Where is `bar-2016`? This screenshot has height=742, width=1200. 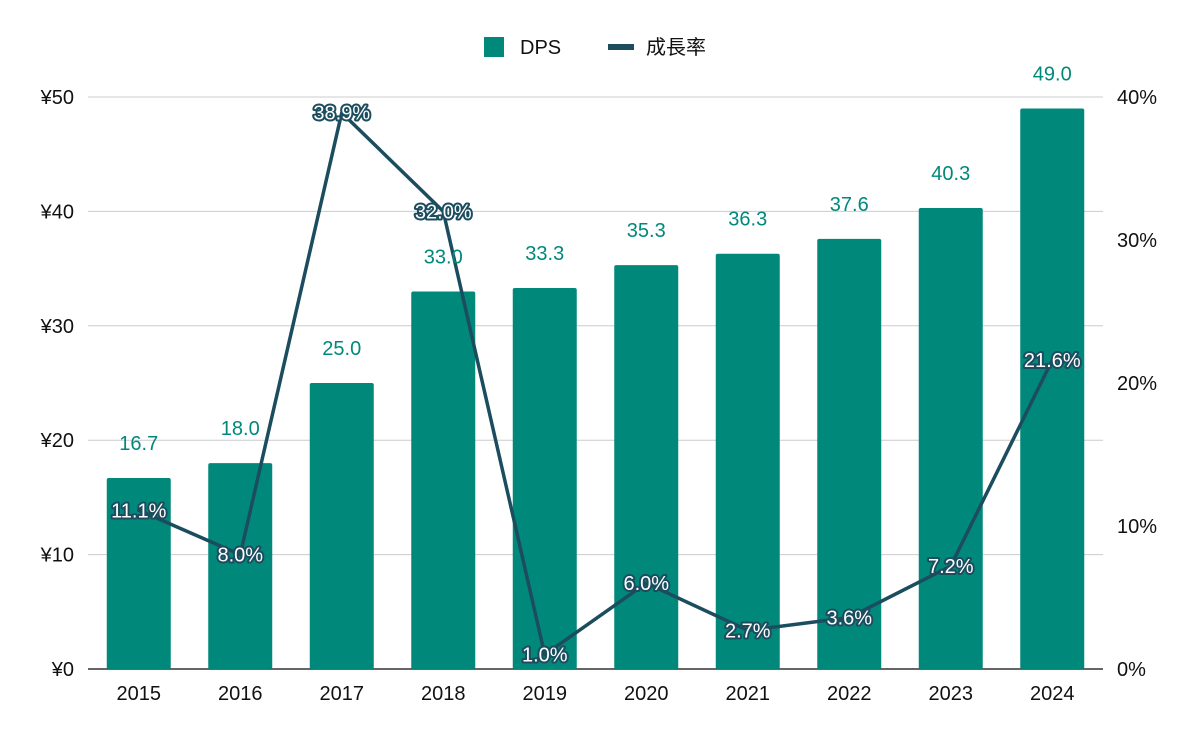
bar-2016 is located at coordinates (240, 566).